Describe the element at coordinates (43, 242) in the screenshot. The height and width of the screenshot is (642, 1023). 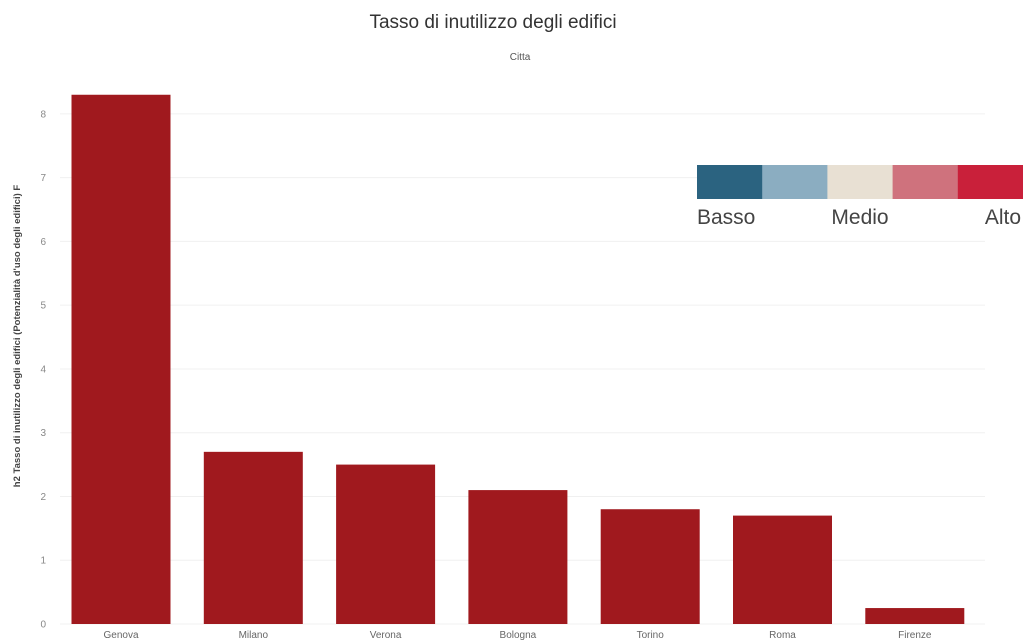
I see `y-tick-label: 6` at that location.